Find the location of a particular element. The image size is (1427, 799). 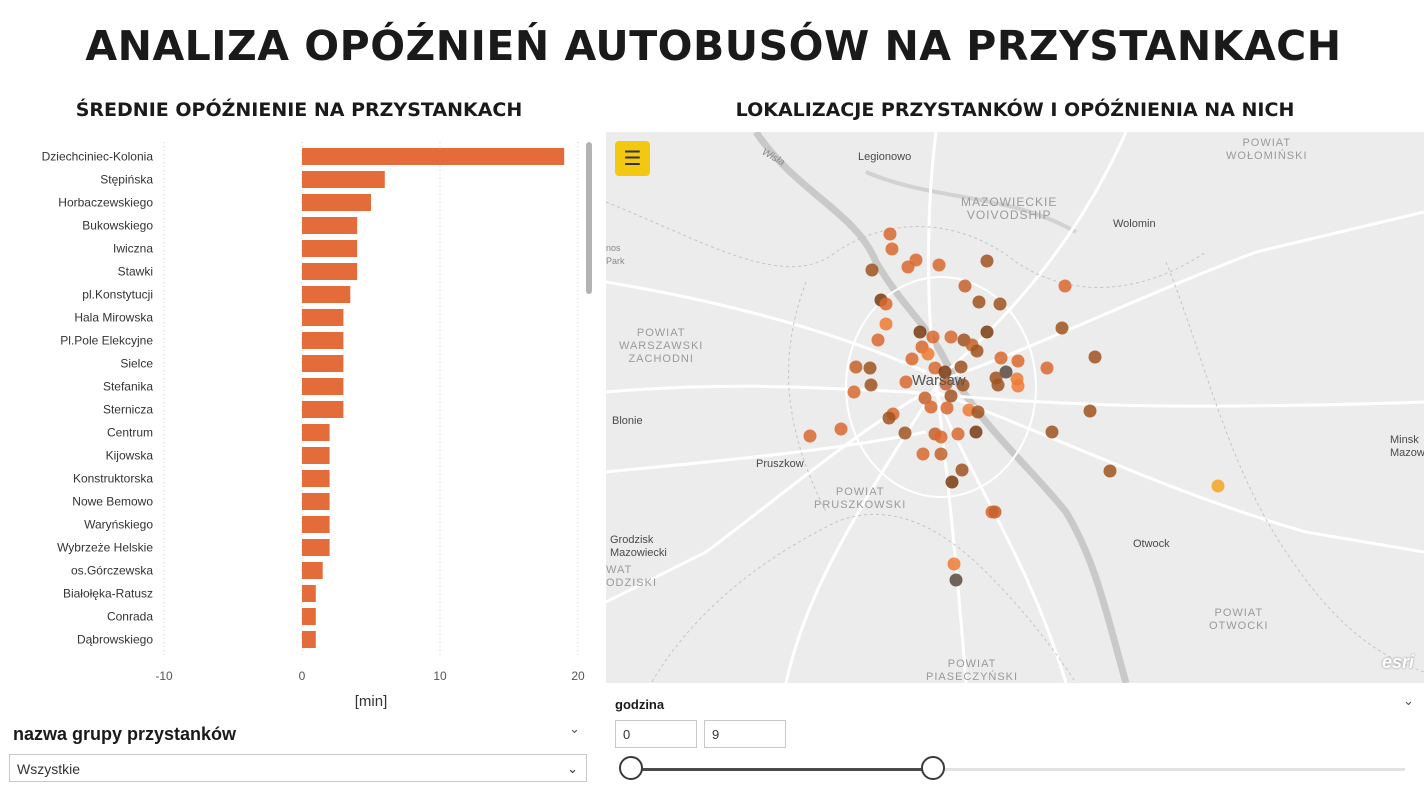

chart-scrollbar-thumb is located at coordinates (589, 218).